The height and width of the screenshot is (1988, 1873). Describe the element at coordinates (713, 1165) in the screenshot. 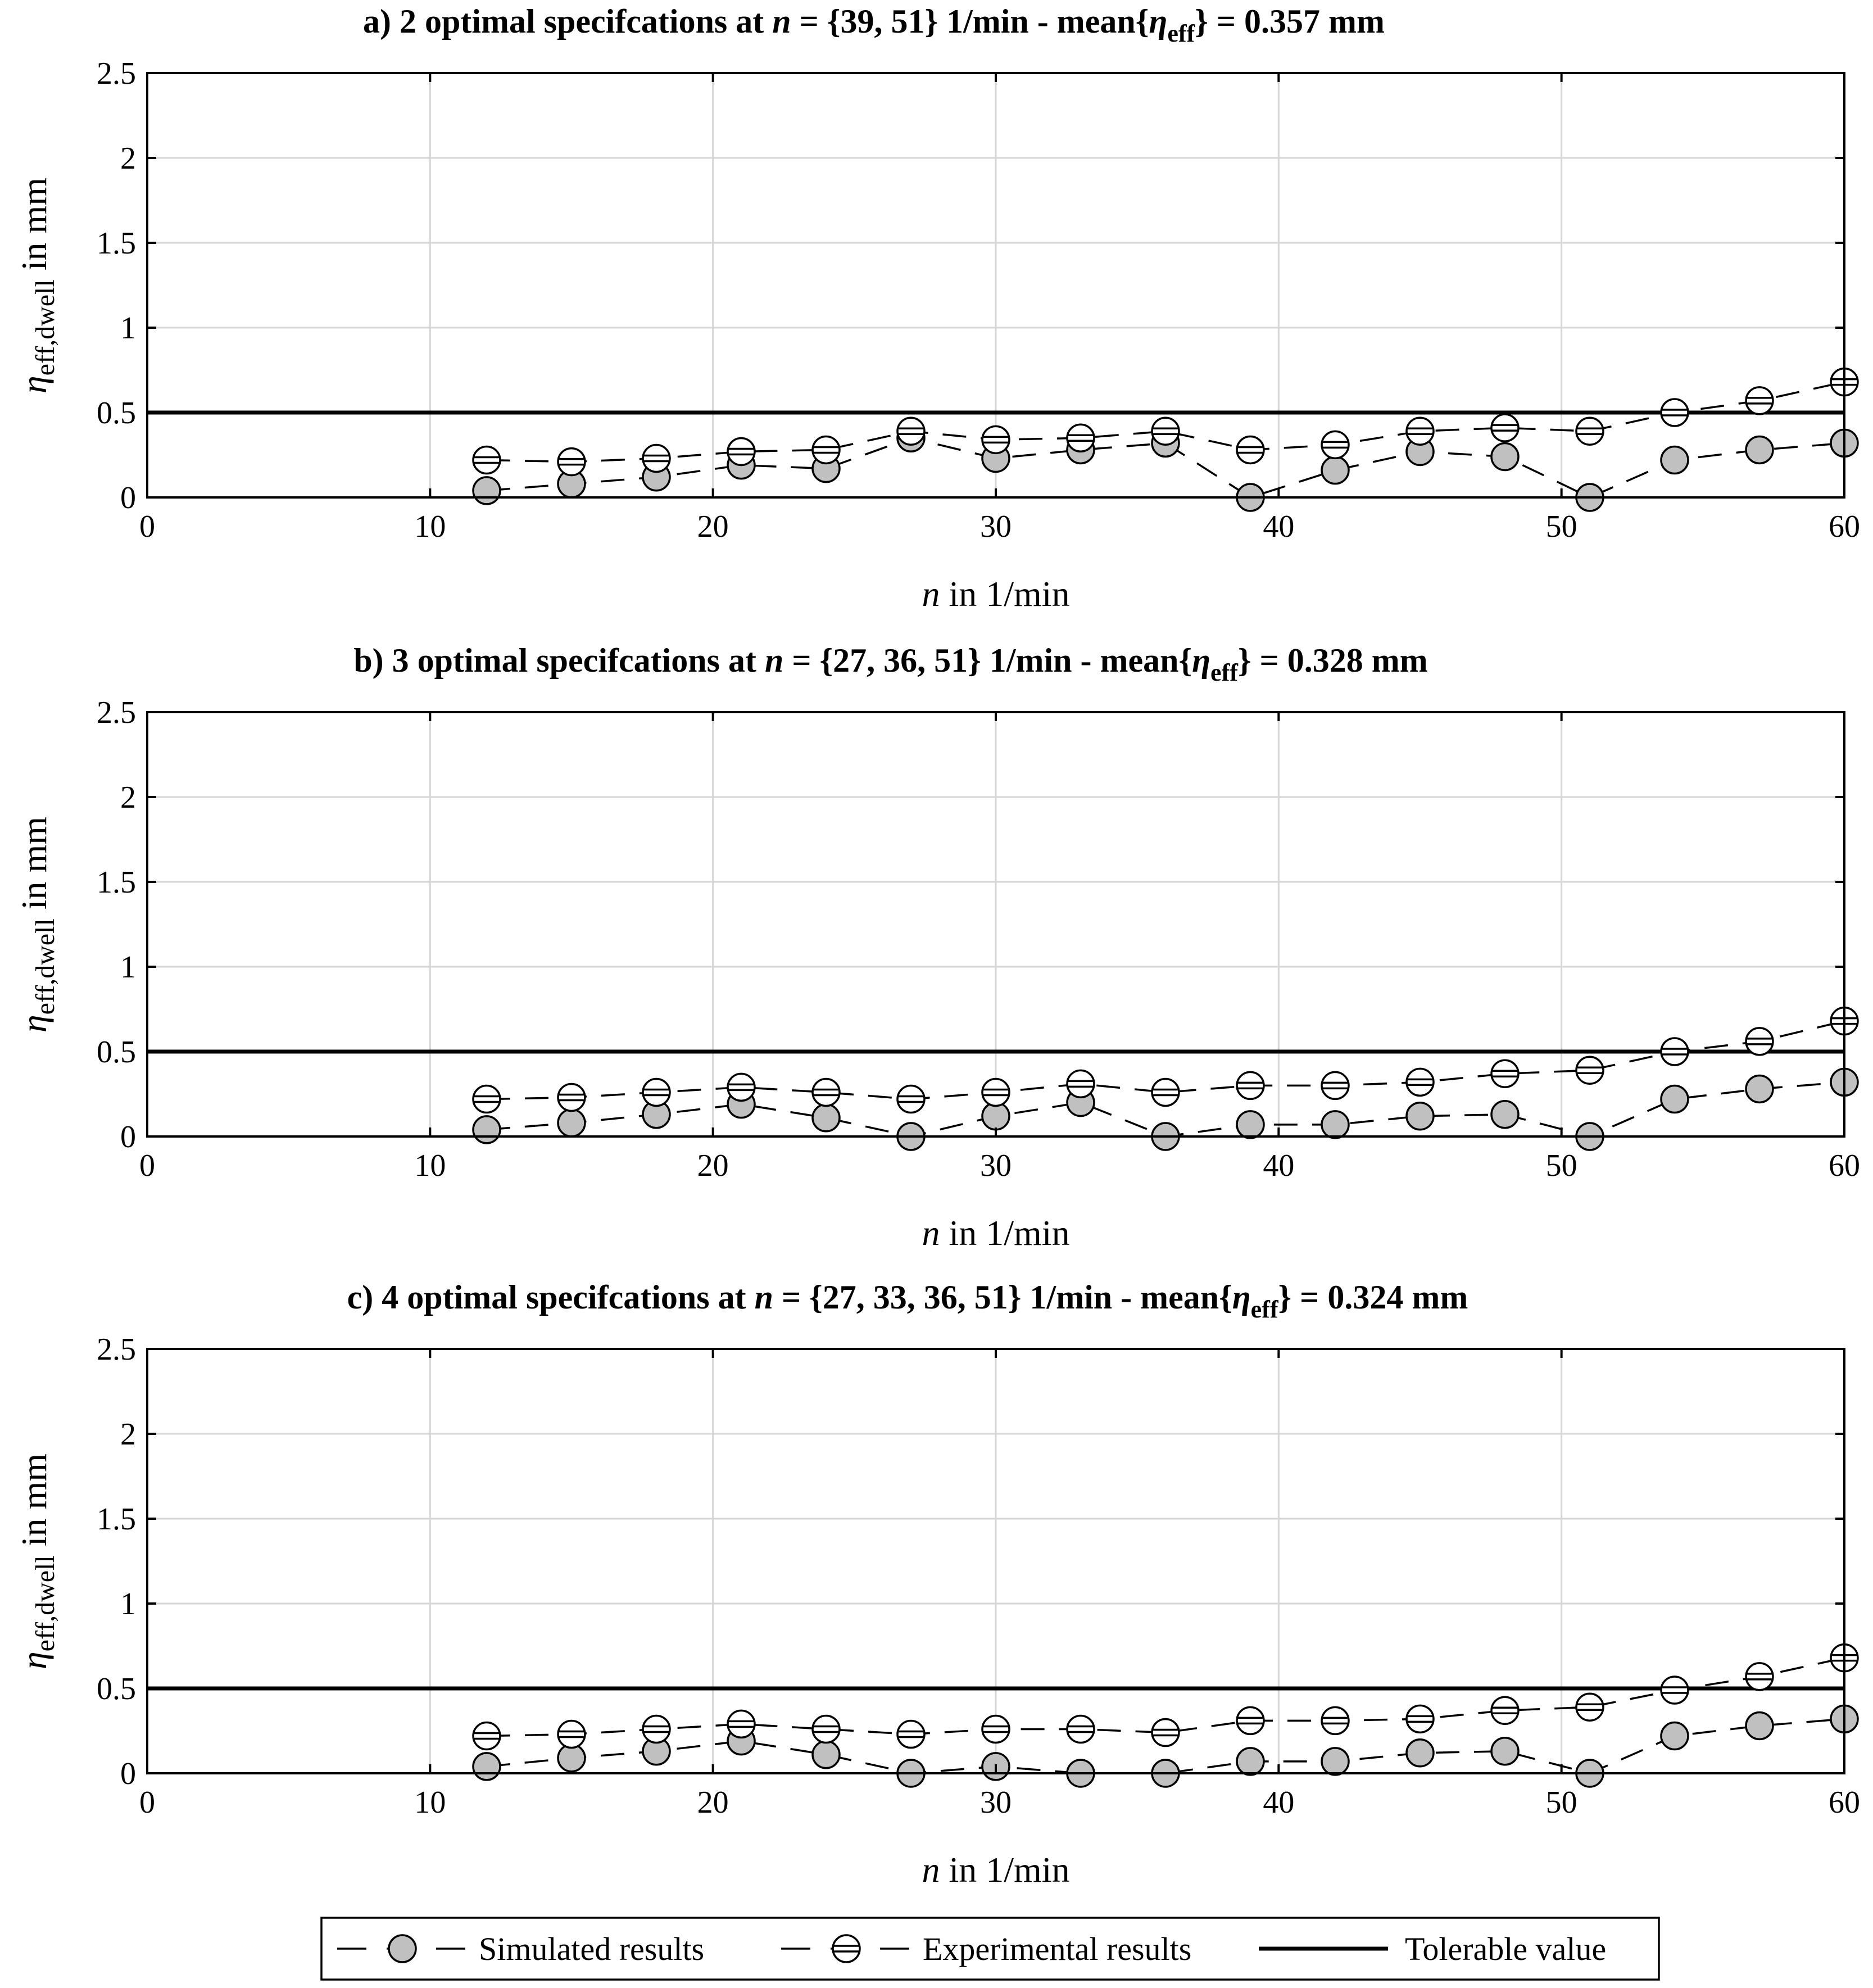

I see `panel-b-xtick-label-2: 20` at that location.